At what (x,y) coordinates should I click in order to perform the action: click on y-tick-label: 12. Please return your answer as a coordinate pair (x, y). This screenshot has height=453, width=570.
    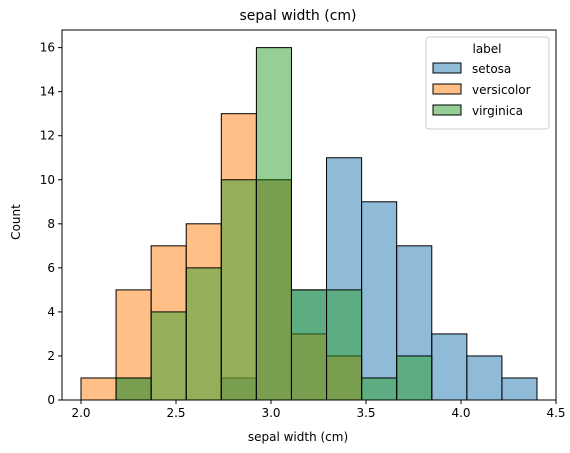
    Looking at the image, I should click on (47, 136).